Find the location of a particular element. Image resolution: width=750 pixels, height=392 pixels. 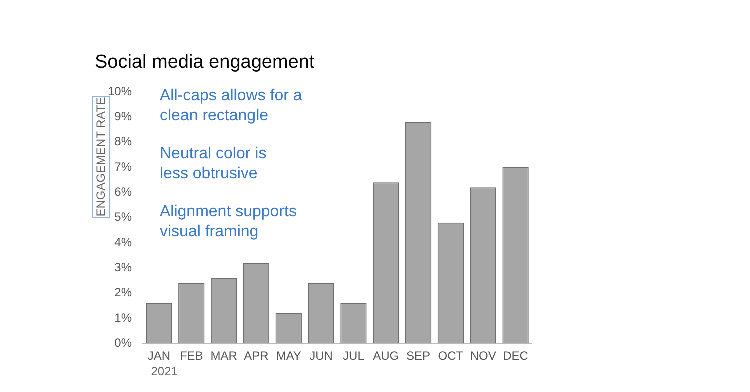

x-tick-label: APR is located at coordinates (257, 356).